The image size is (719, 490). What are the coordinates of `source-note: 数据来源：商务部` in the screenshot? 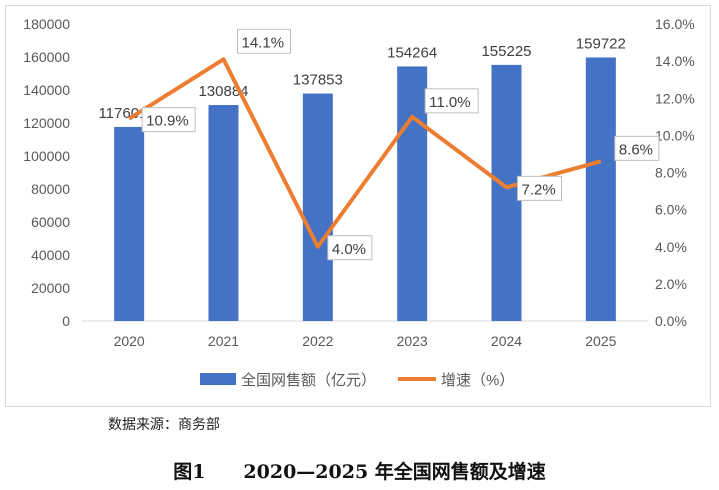 It's located at (164, 424).